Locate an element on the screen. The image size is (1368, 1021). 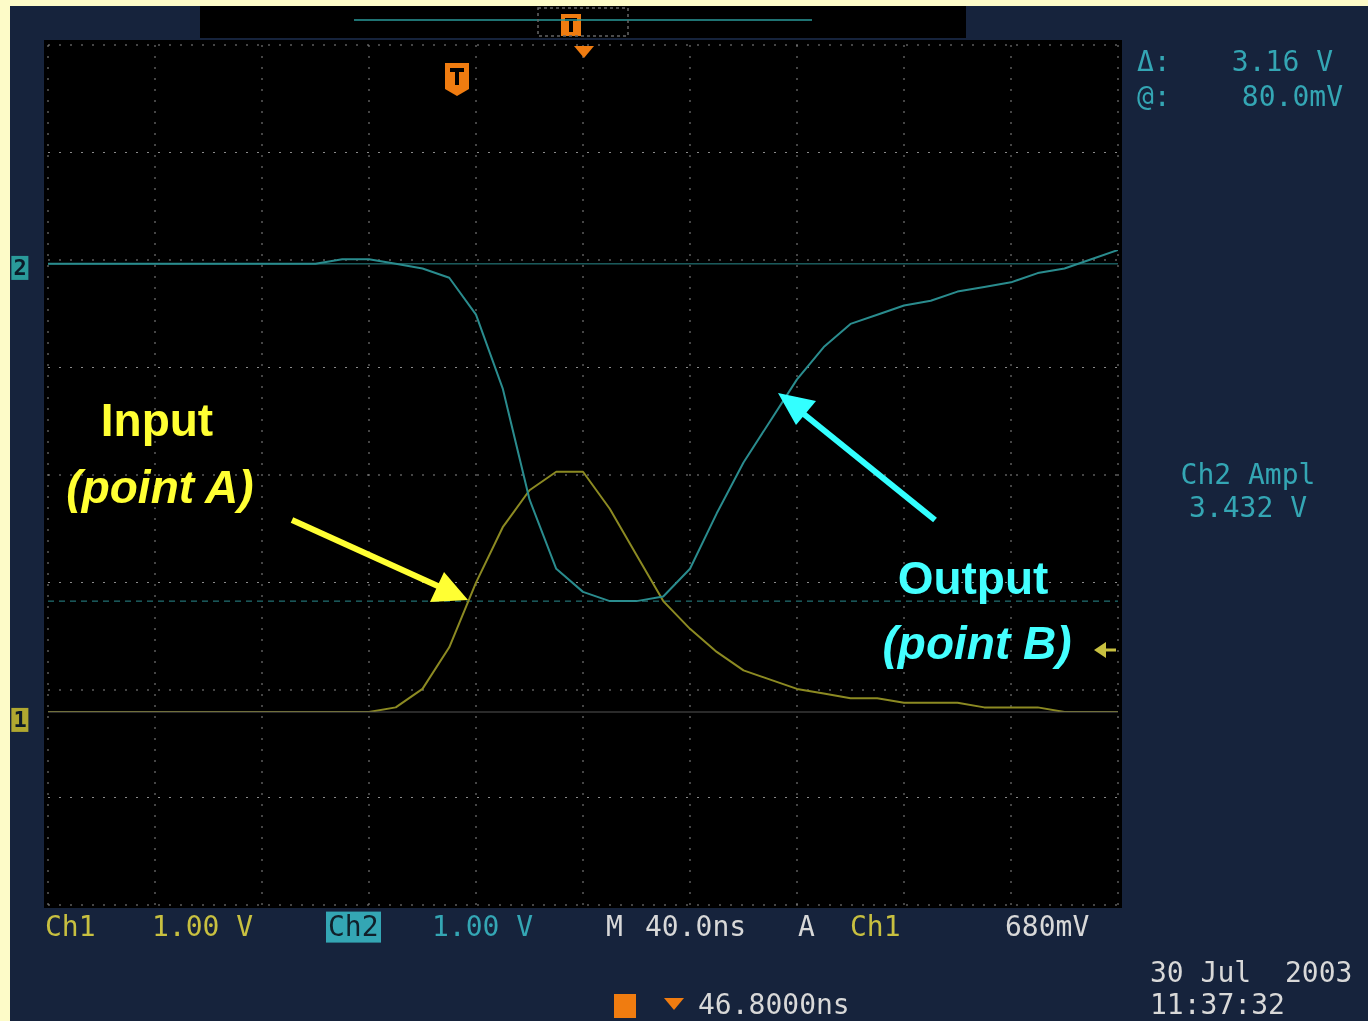
text: 46.8000ns is located at coordinates (774, 1004).